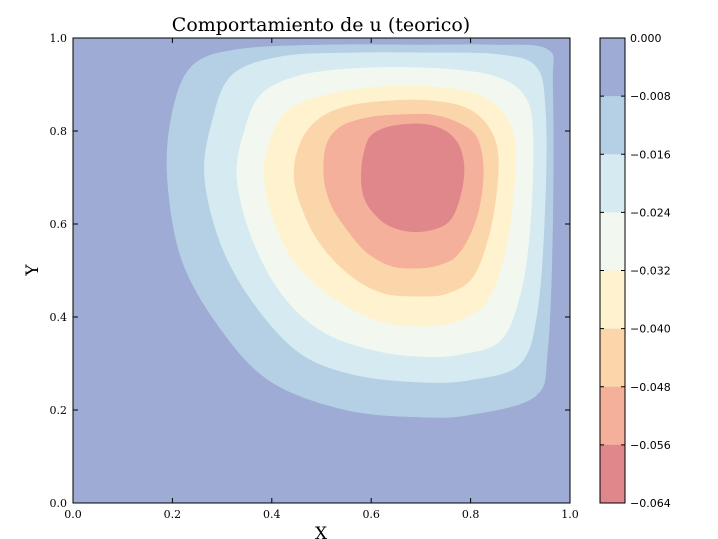  I want to click on chart-title: Comportamiento de u (teorico), so click(321, 25).